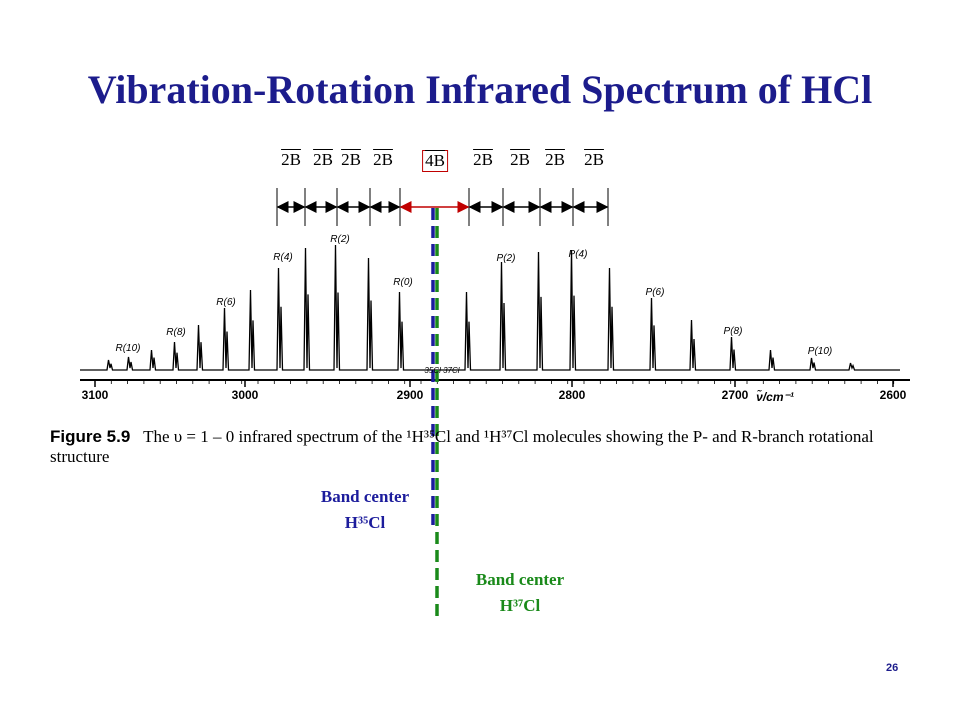  Describe the element at coordinates (283, 257) in the screenshot. I see `peak-label: R(4)` at that location.